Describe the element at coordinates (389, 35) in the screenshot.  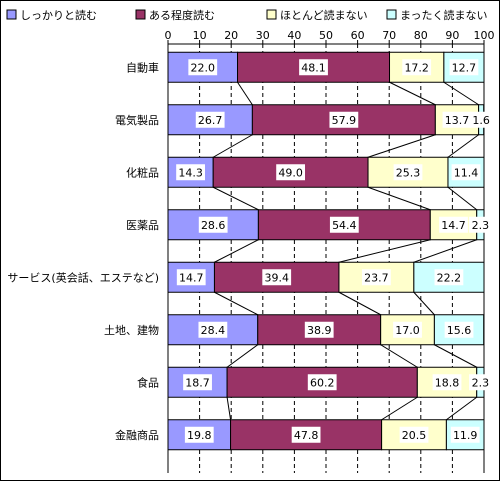
I see `tick-label-70: 70` at that location.